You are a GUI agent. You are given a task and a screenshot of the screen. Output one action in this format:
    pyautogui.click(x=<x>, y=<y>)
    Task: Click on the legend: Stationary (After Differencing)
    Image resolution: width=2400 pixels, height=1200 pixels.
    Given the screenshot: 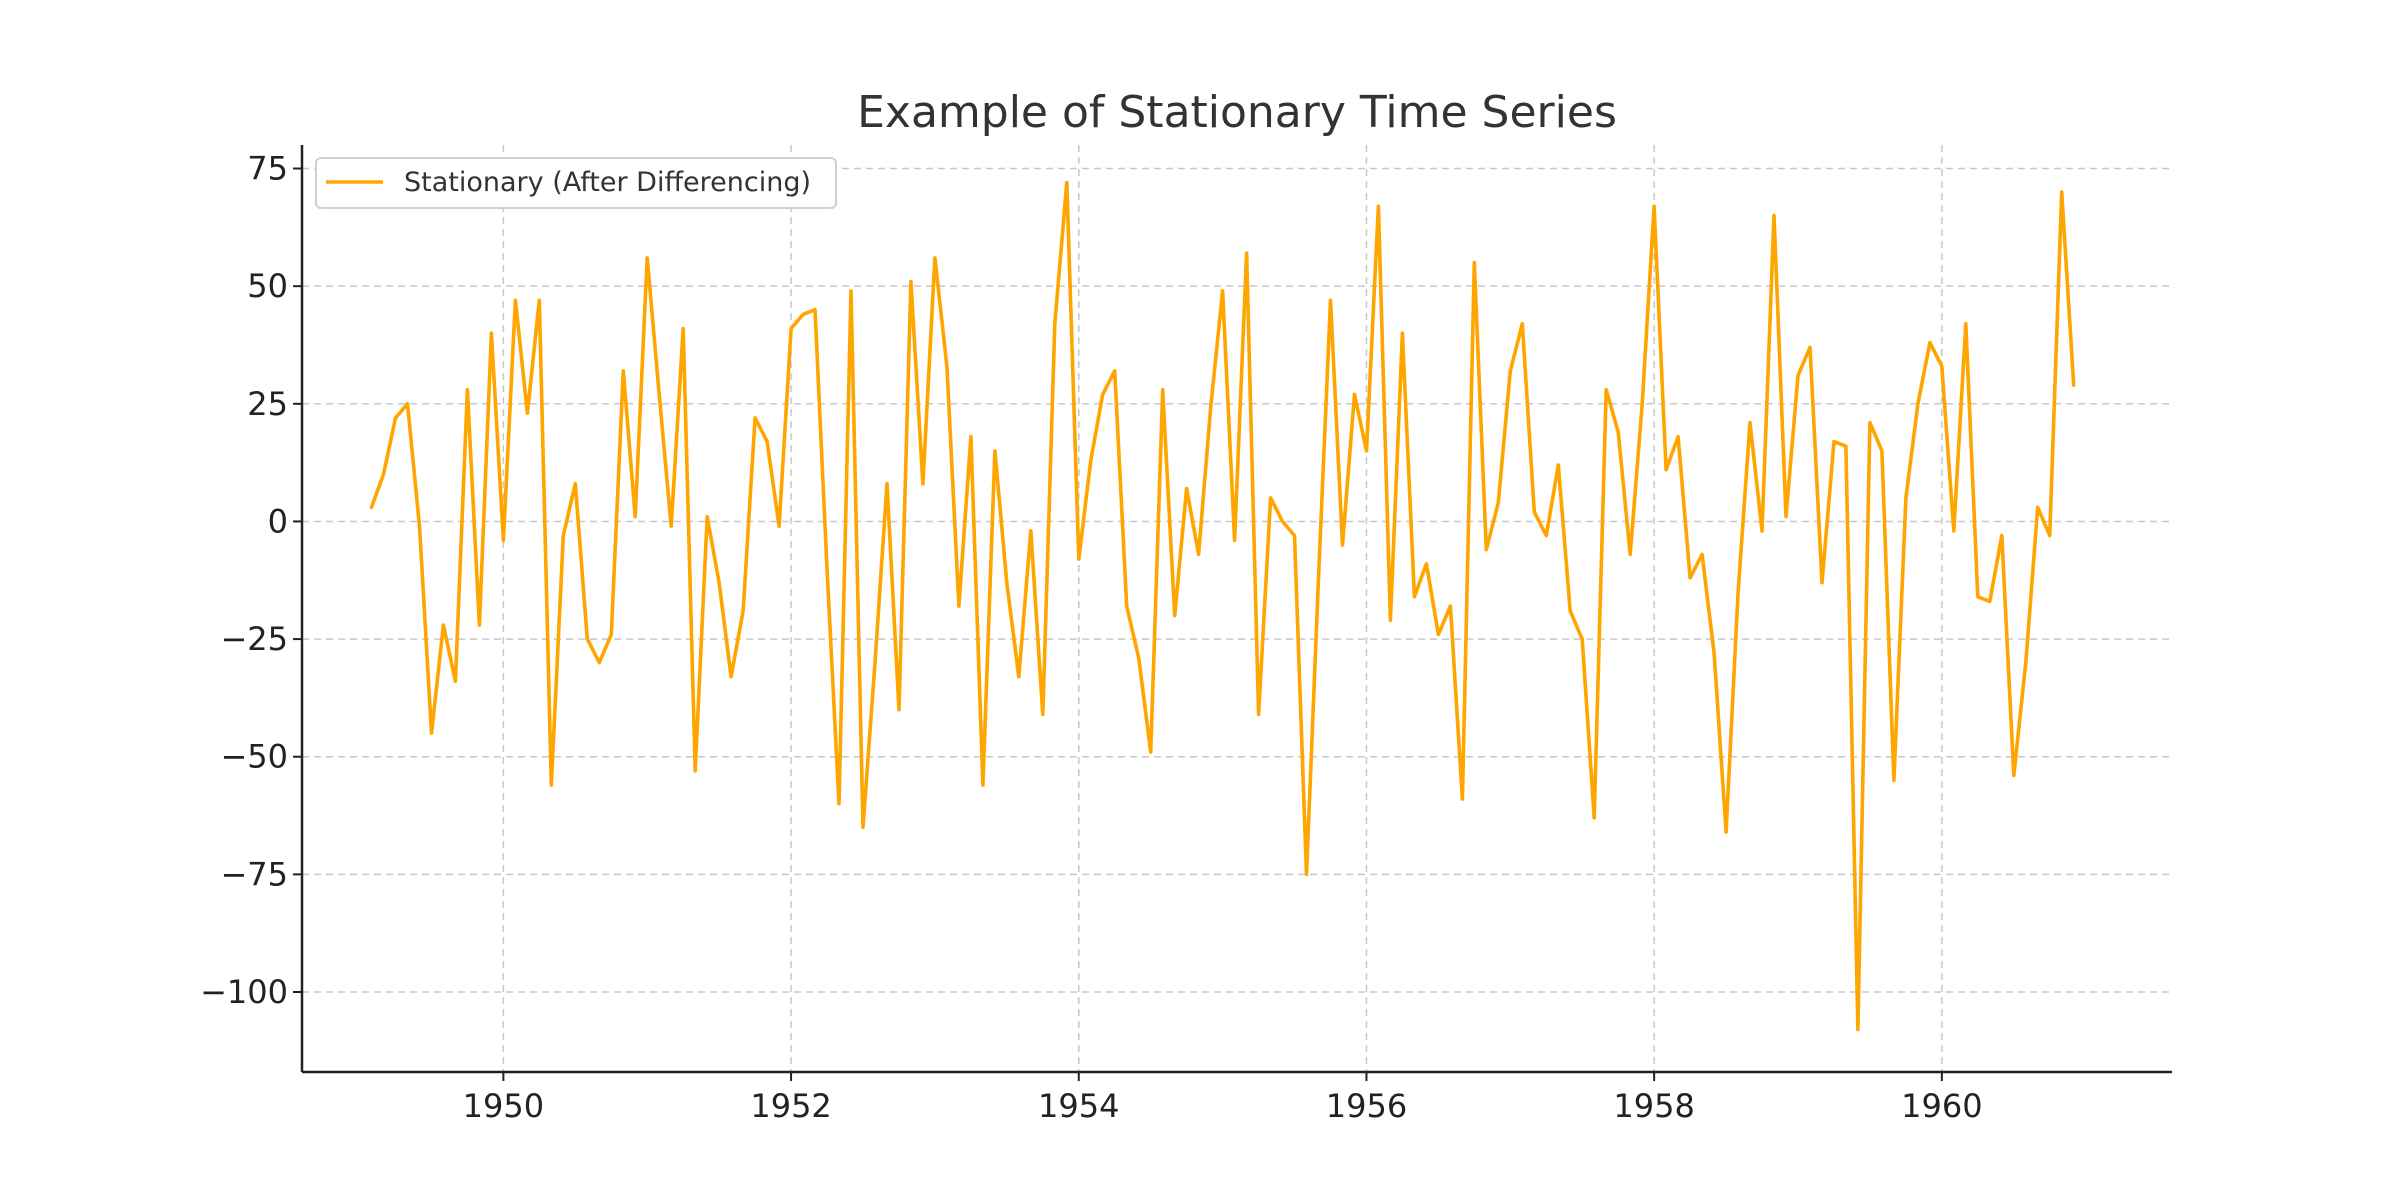 What is the action you would take?
    pyautogui.click(x=576, y=183)
    